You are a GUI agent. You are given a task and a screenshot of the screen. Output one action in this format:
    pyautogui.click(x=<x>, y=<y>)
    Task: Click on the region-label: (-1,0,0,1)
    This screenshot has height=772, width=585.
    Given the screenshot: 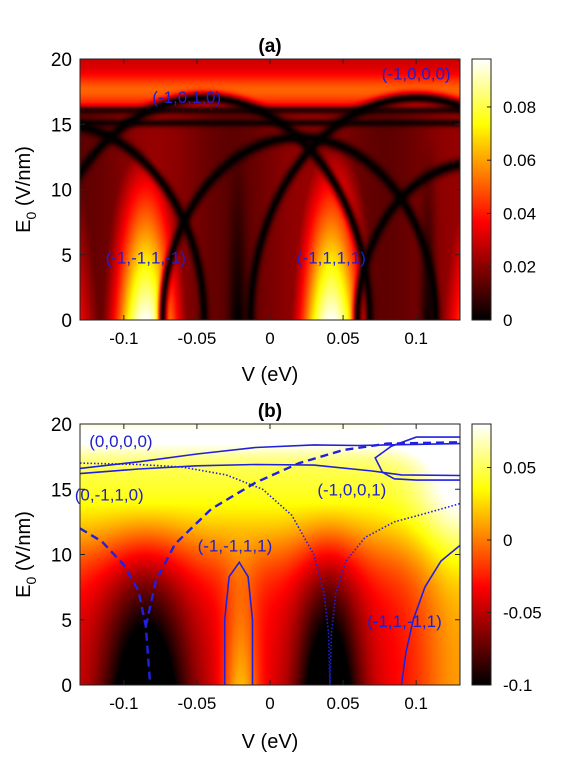 What is the action you would take?
    pyautogui.click(x=351, y=489)
    